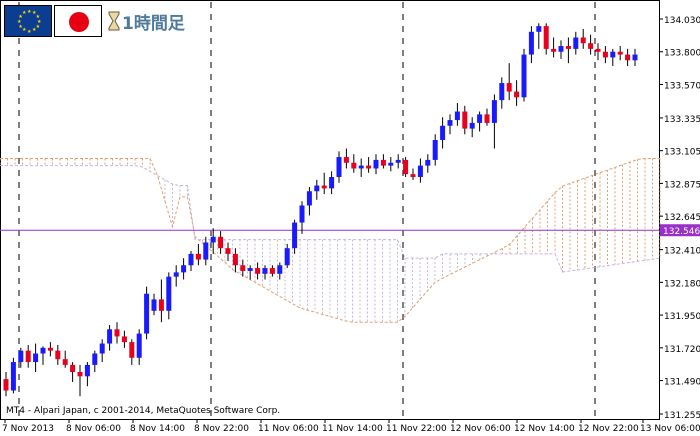 The image size is (700, 436). What do you see at coordinates (682, 317) in the screenshot?
I see `y-tick-label: 131.950` at bounding box center [682, 317].